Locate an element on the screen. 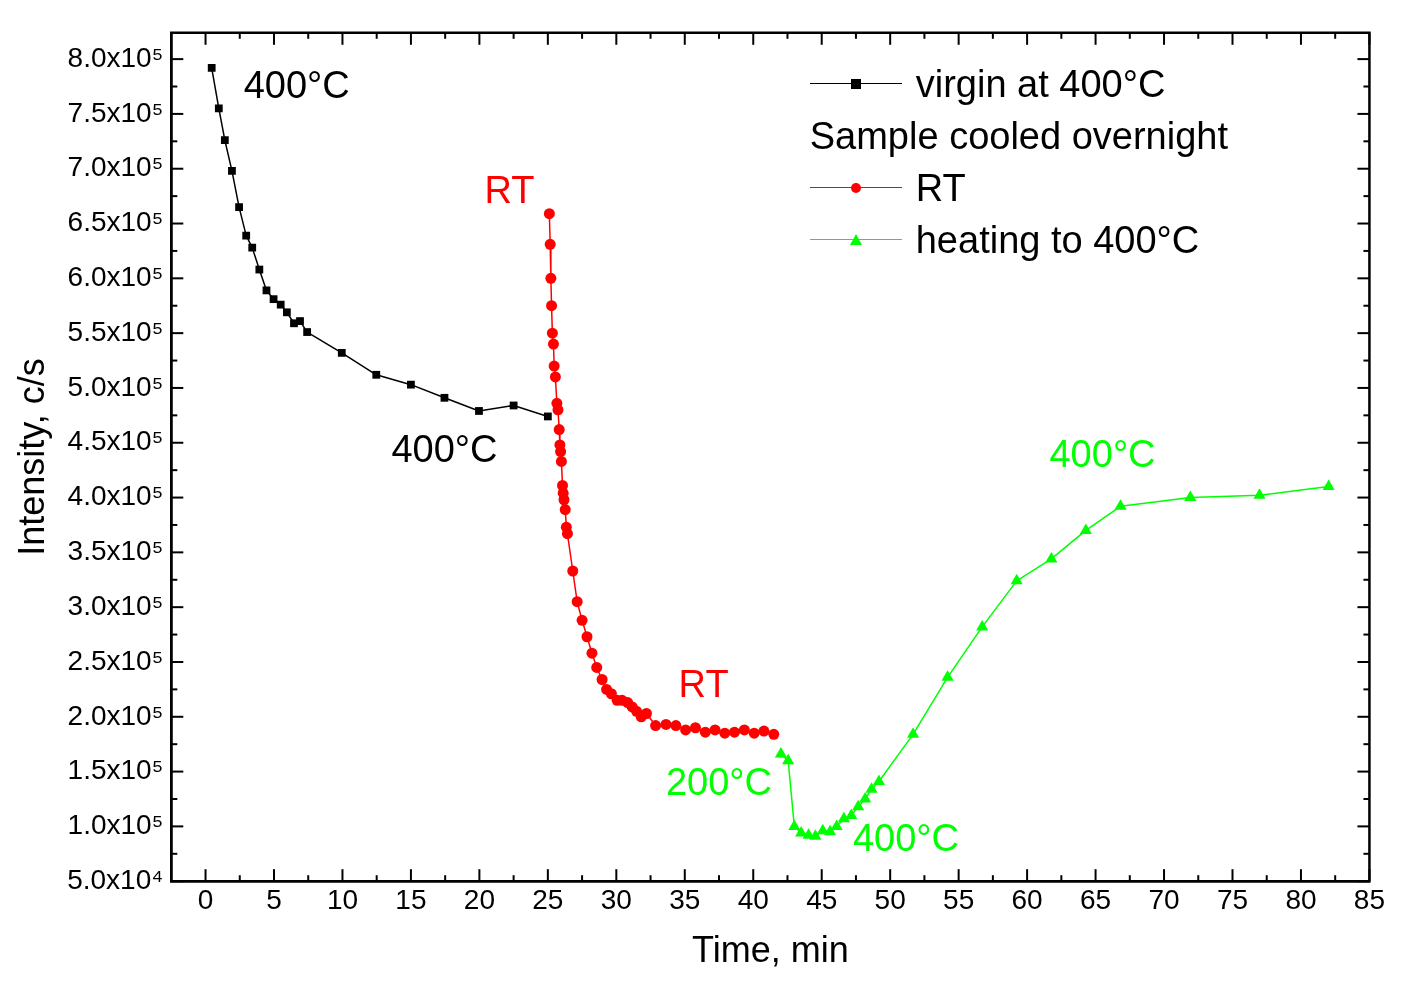 Image resolution: width=1414 pixels, height=998 pixels. x-tick-label: 75 is located at coordinates (1232, 899).